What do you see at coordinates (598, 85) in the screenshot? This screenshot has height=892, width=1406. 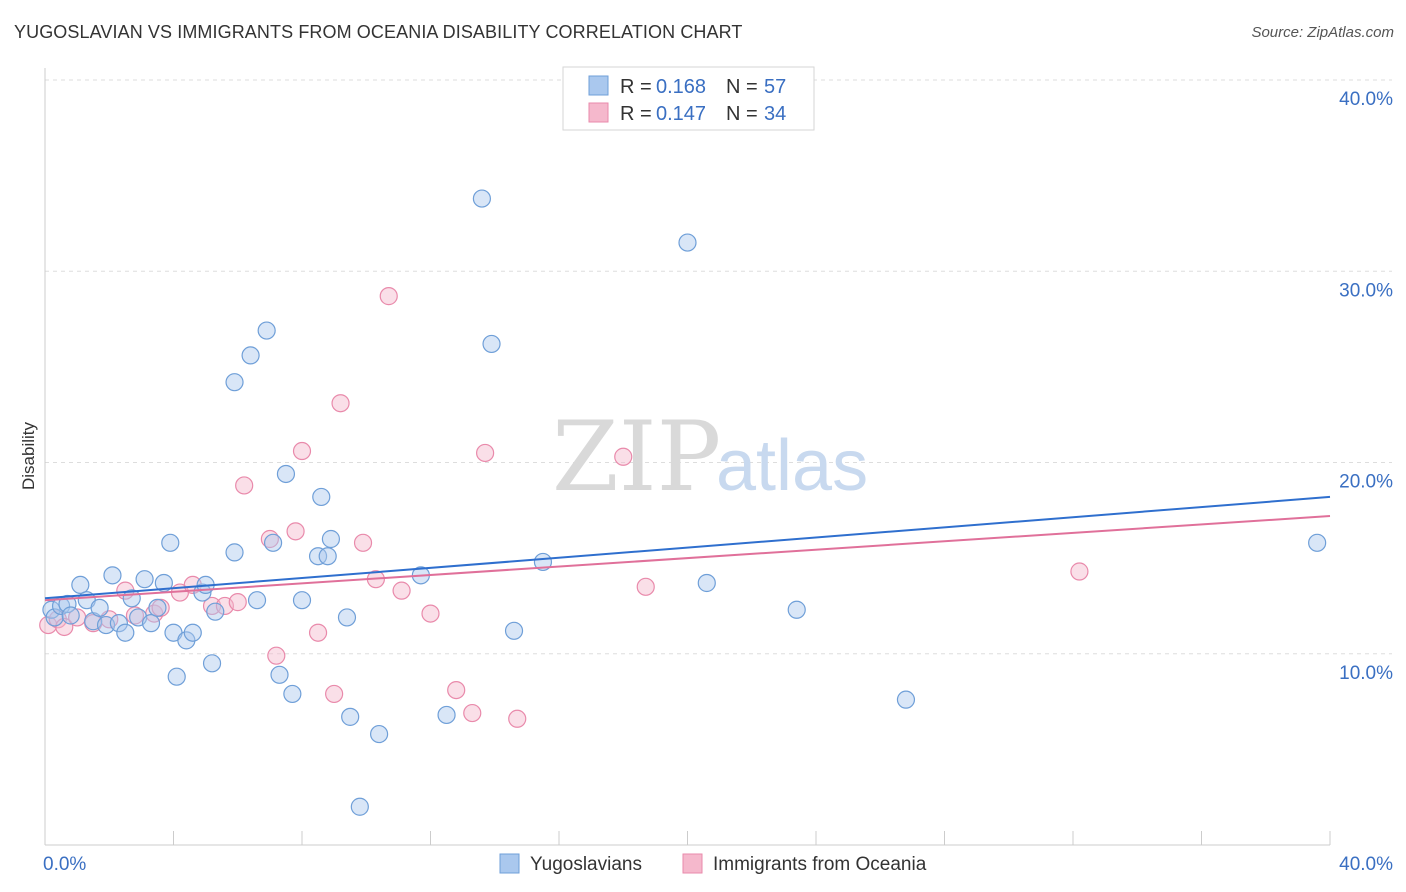 I see `legend-swatch-blue` at bounding box center [598, 85].